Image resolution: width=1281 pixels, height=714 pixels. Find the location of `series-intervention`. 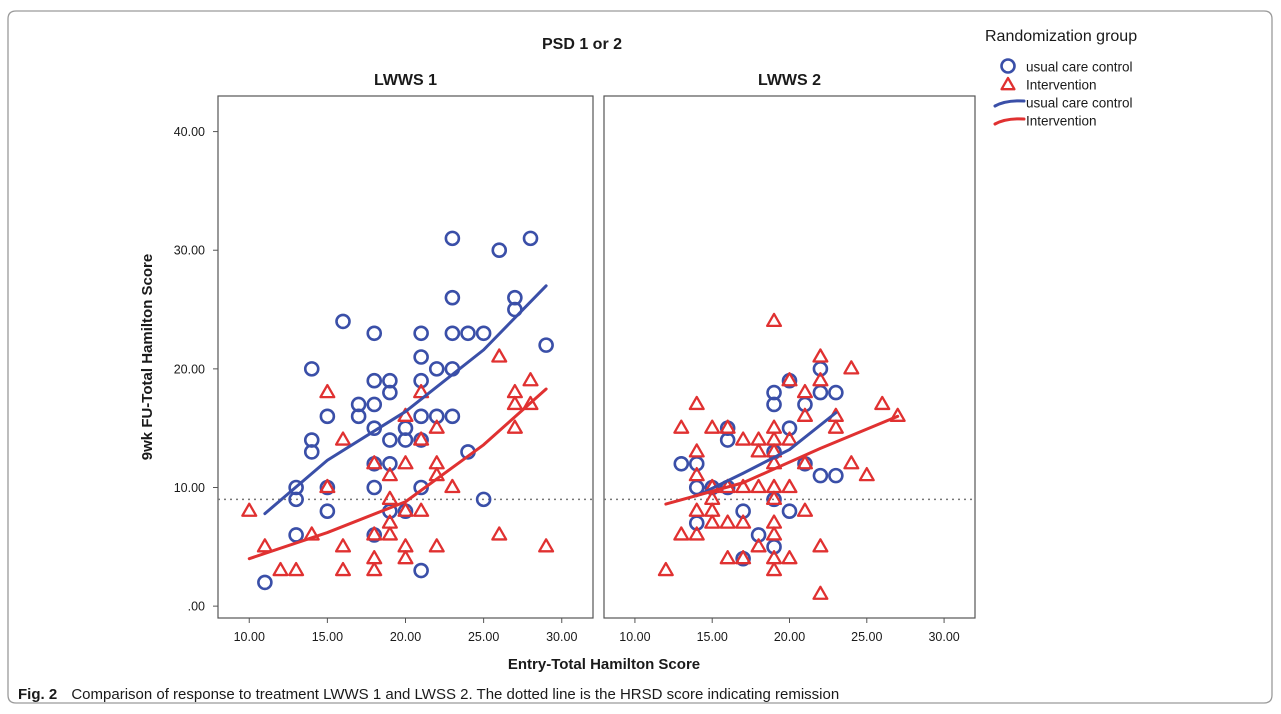

series-intervention is located at coordinates (781, 456).